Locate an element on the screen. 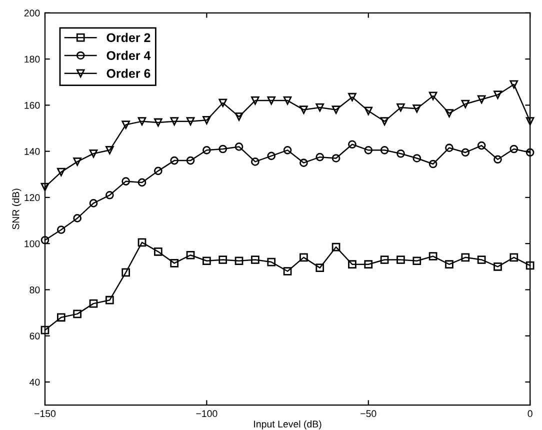 Image resolution: width=542 pixels, height=430 pixels. y-tick-label: 40 is located at coordinates (35, 382).